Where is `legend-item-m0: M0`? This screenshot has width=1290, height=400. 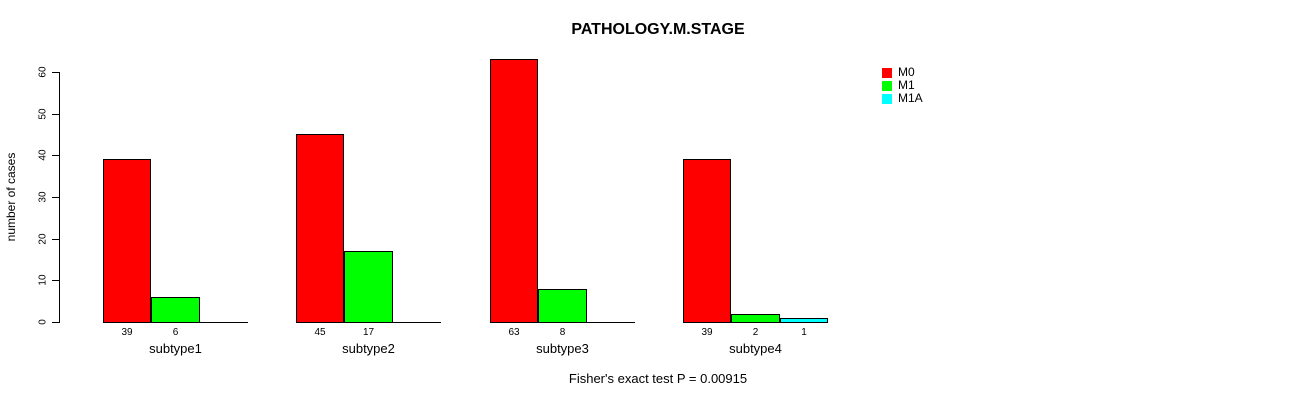 legend-item-m0: M0 is located at coordinates (902, 72).